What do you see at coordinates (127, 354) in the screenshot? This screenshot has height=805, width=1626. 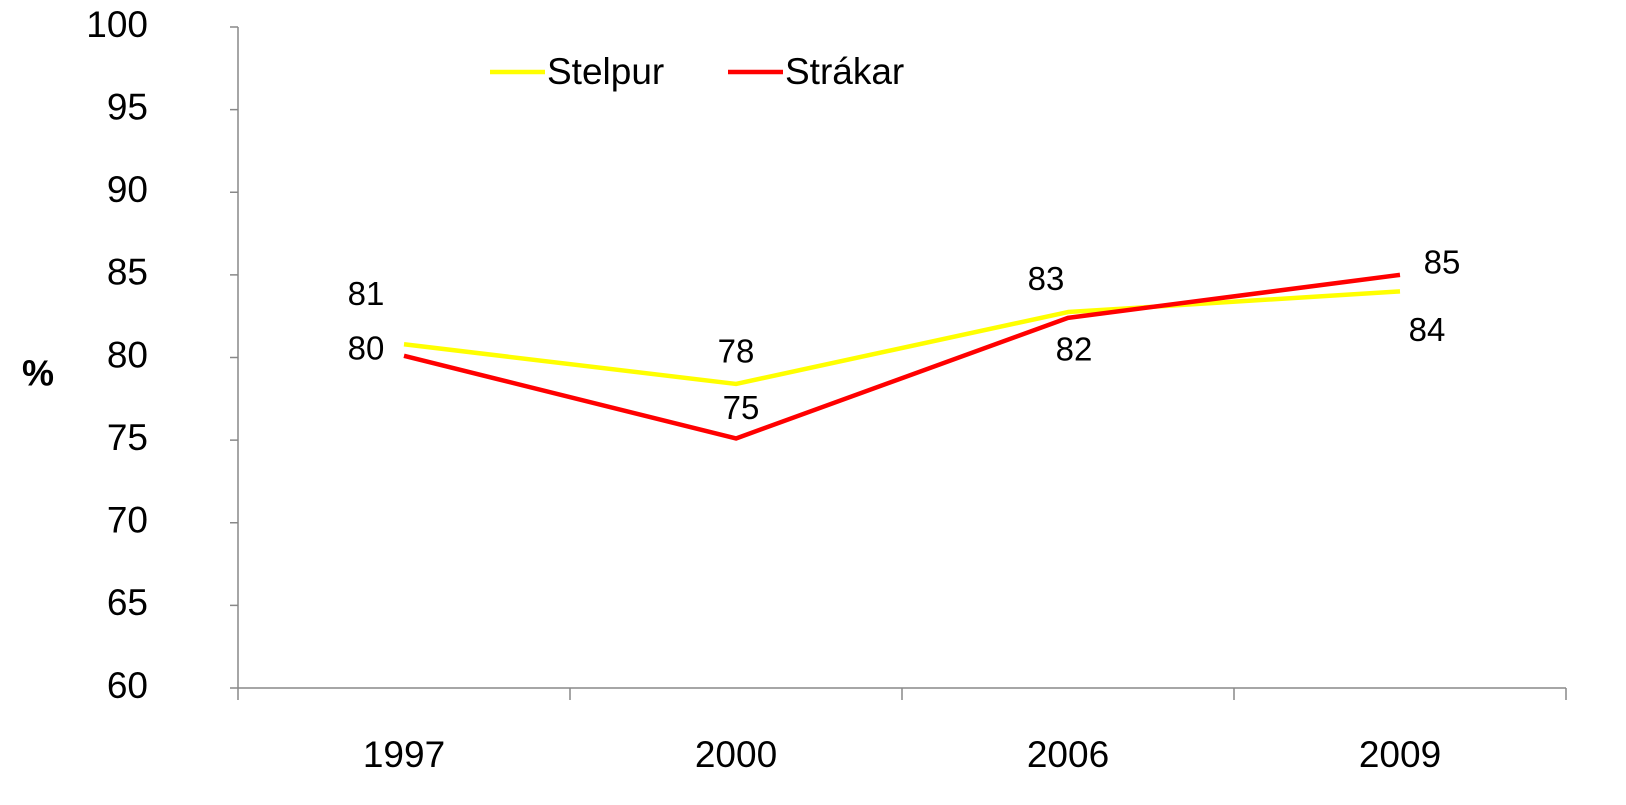 I see `y-tick-label: 80` at bounding box center [127, 354].